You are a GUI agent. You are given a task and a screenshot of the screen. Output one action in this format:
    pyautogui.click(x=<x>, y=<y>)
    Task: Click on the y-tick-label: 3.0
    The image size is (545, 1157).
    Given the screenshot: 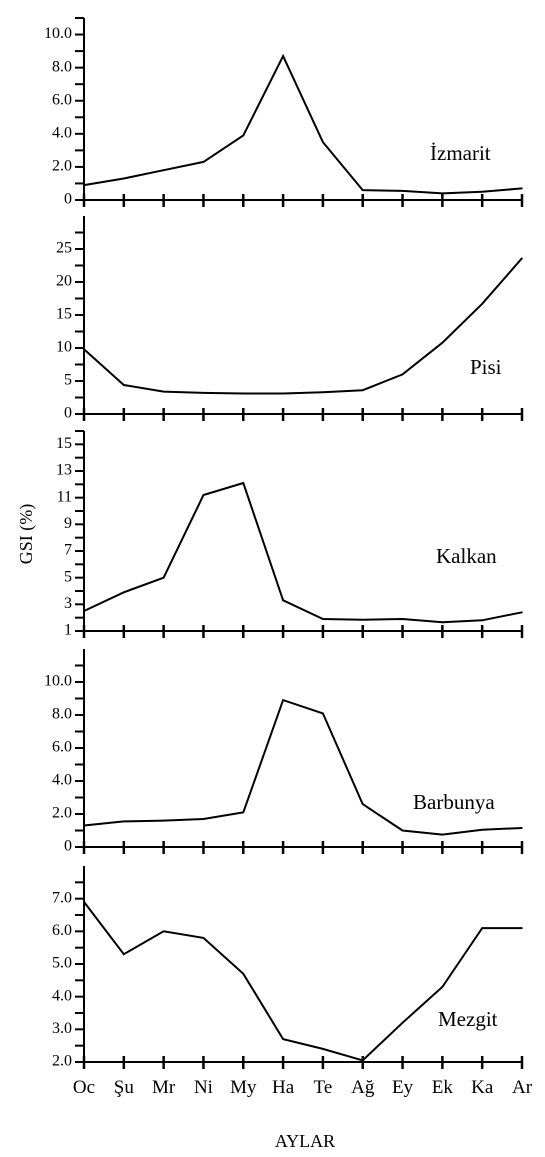 What is the action you would take?
    pyautogui.click(x=62, y=1028)
    